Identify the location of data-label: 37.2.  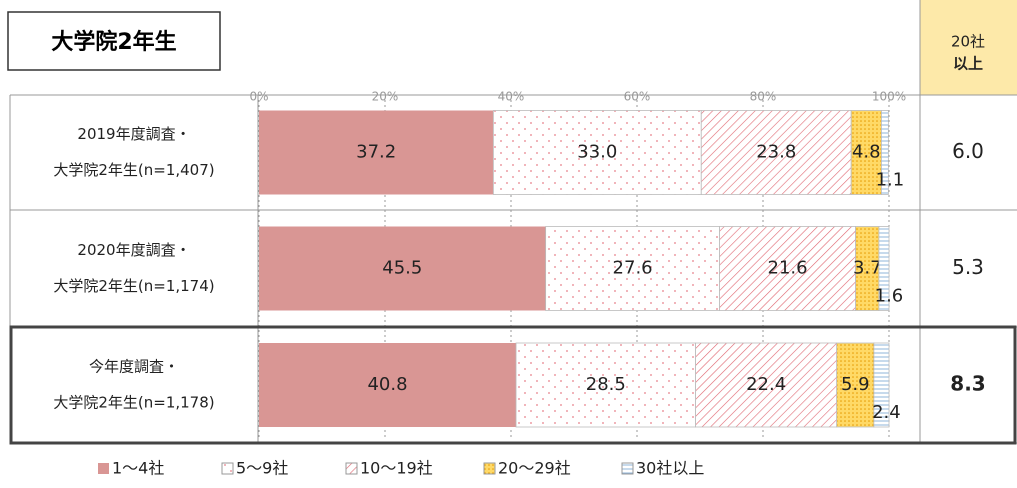
(376, 152).